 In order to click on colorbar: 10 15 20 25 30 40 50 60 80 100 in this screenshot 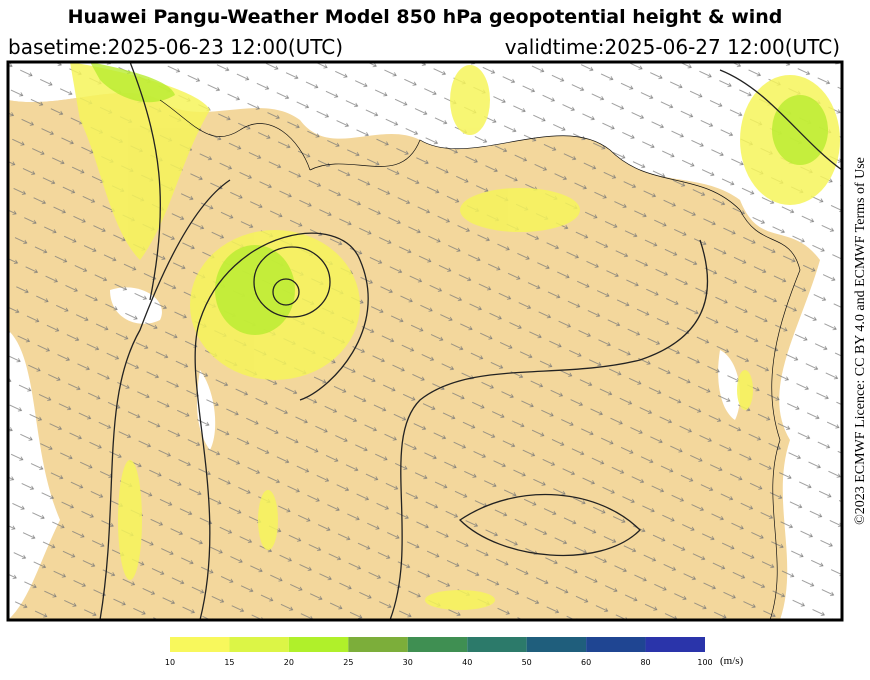, I will do `click(439, 652)`.